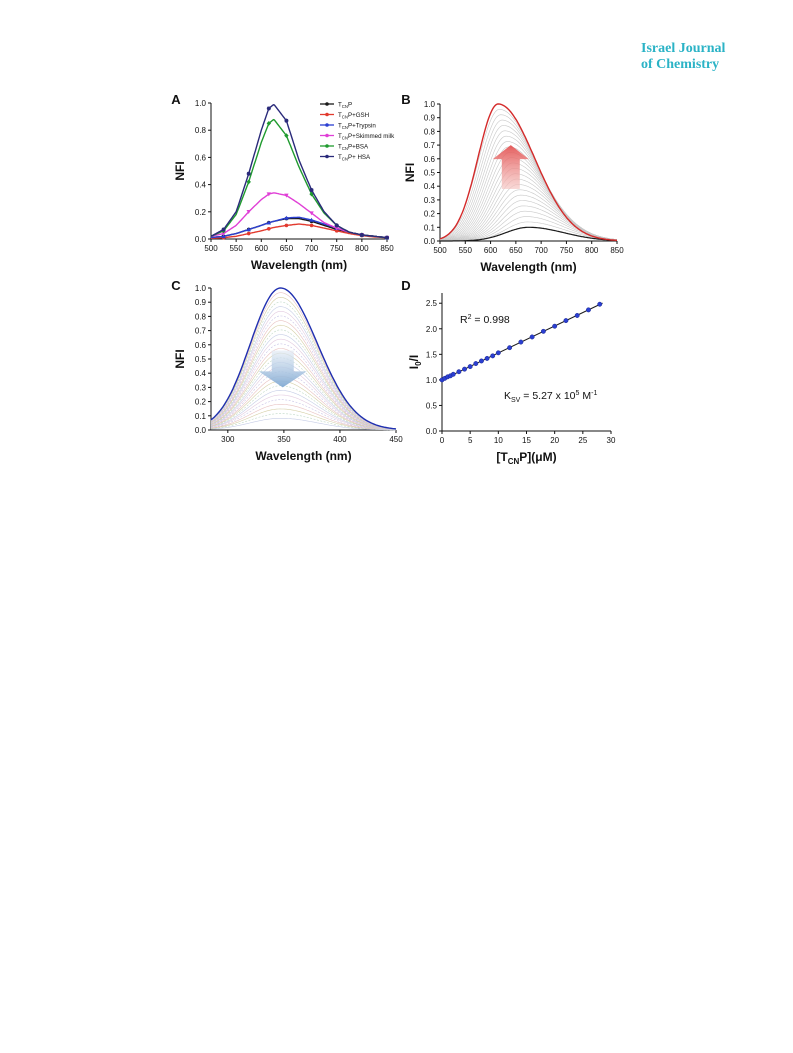 The width and height of the screenshot is (793, 1053). I want to click on r-squared-sup: 2, so click(470, 317).